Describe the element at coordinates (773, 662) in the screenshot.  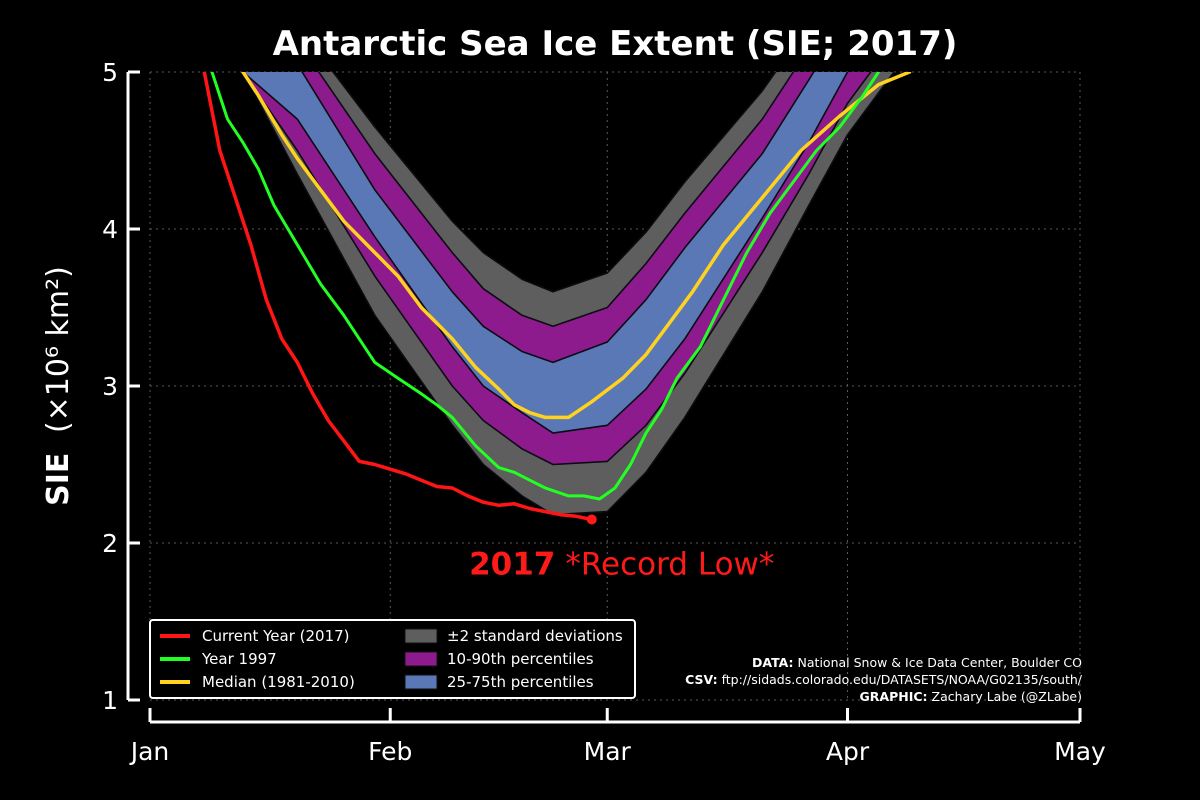
I see `source-data-label: DATA:` at that location.